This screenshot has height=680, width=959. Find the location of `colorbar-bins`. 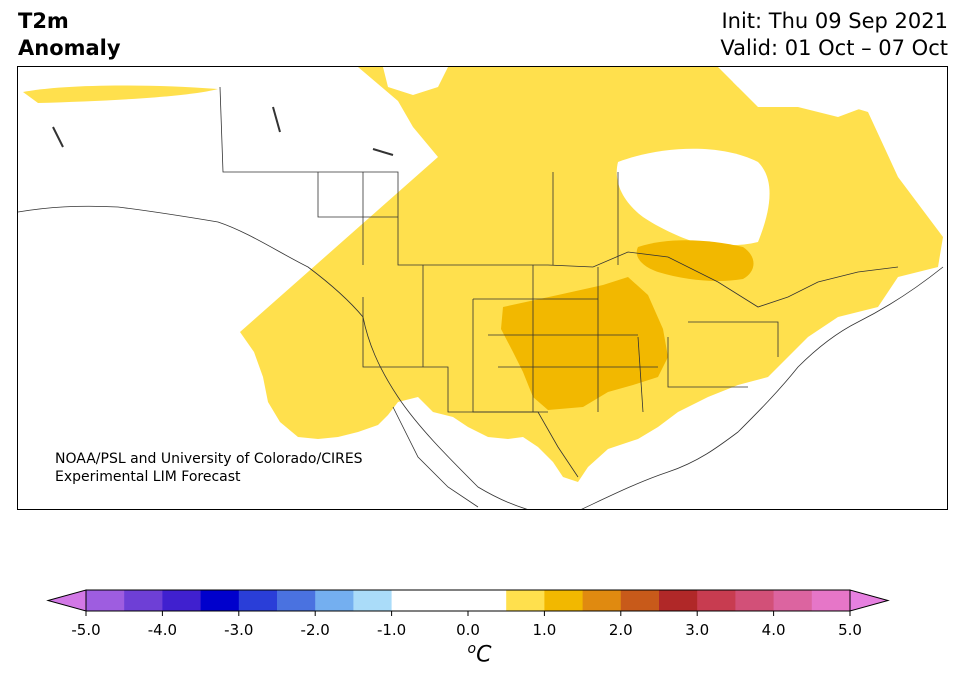

colorbar-bins is located at coordinates (468, 600).